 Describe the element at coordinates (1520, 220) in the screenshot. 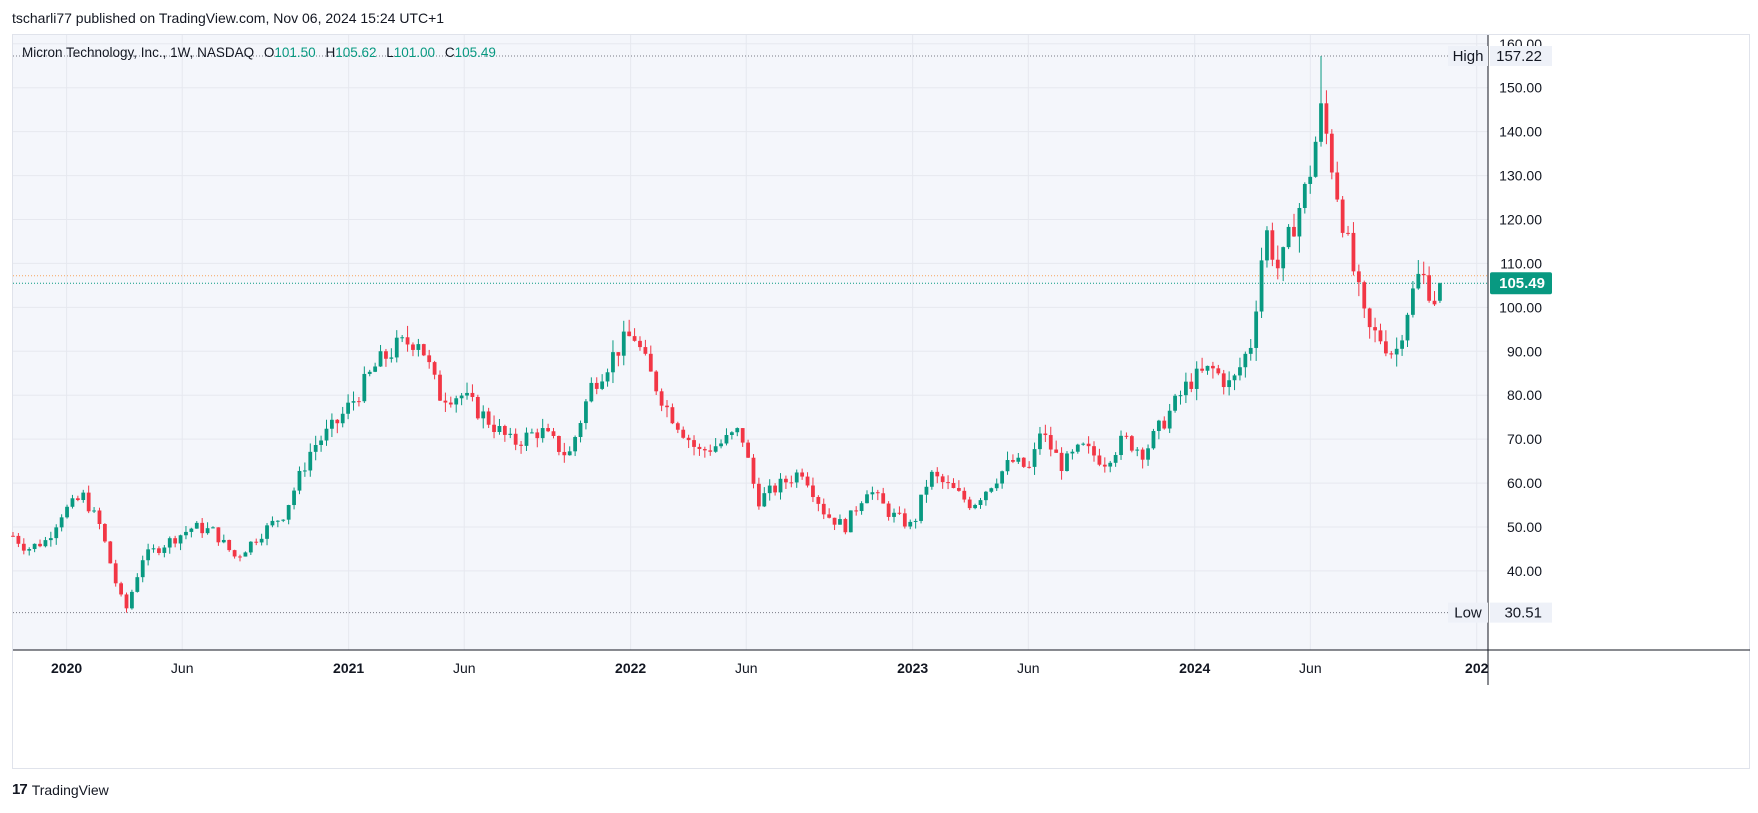

I see `price-tick-label: 120.00` at that location.